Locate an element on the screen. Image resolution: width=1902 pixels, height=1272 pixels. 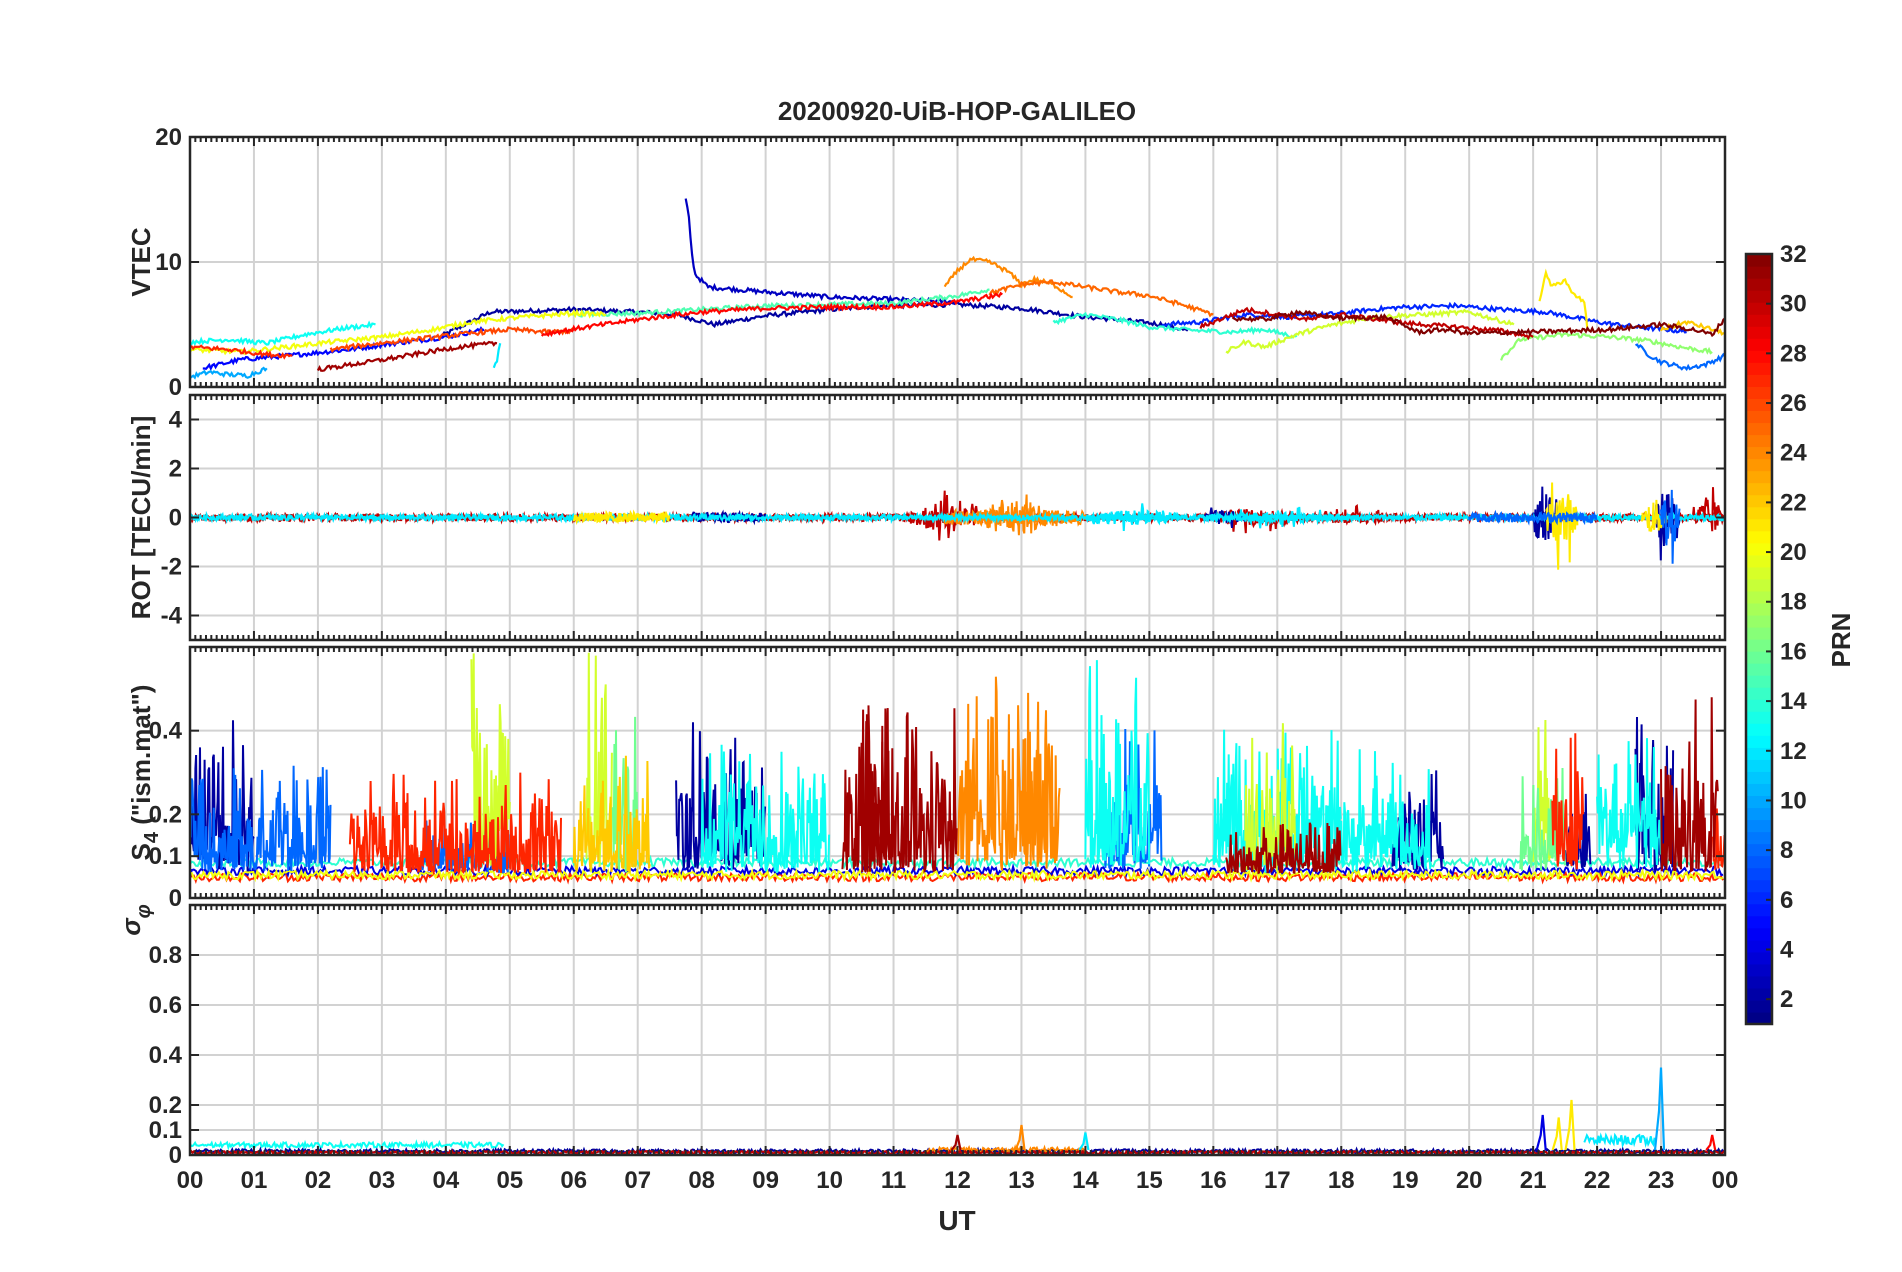
colorbar-tick-label: 26 is located at coordinates (1793, 403).